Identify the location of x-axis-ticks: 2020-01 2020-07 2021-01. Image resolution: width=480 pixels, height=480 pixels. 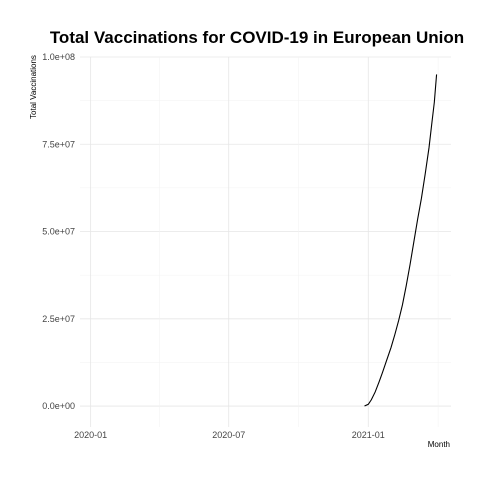
(229, 435).